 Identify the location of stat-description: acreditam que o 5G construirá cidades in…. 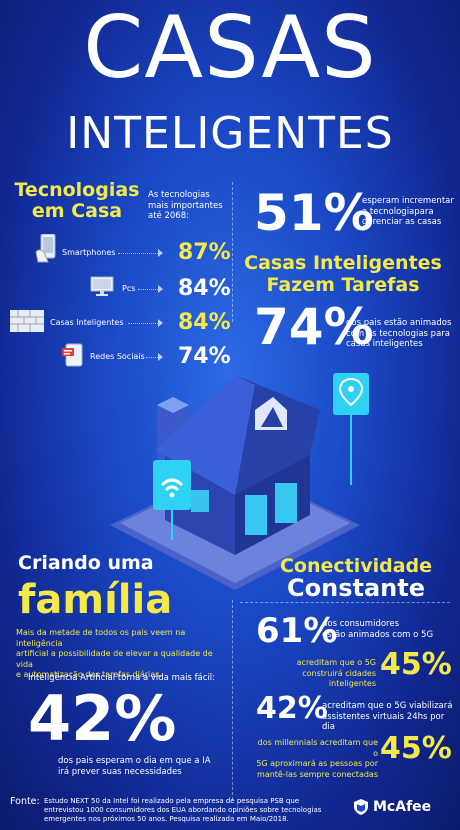
(317, 674).